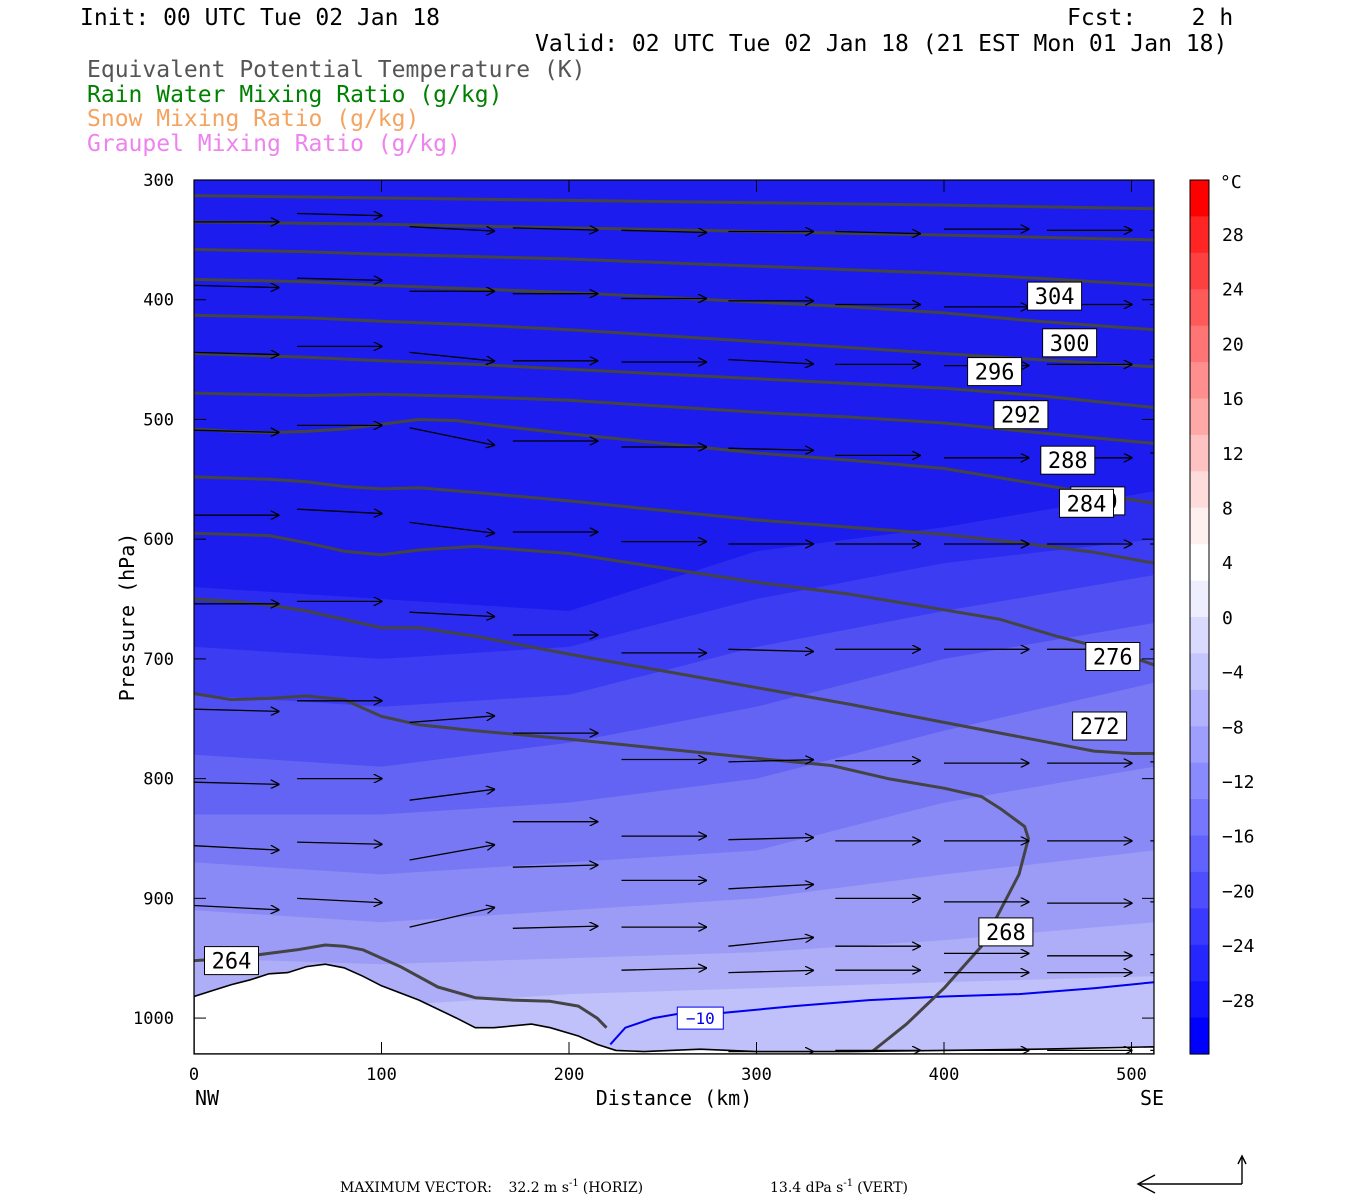  I want to click on x-axis-left-end-label: NW, so click(207, 1098).